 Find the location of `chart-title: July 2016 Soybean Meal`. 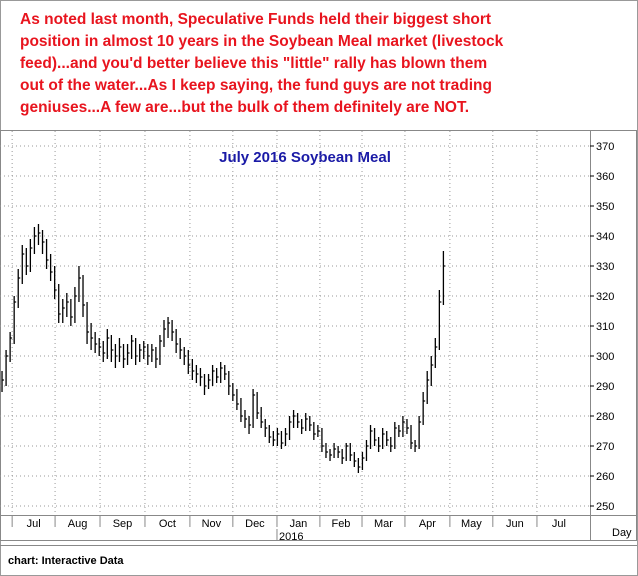

chart-title: July 2016 Soybean Meal is located at coordinates (305, 157).